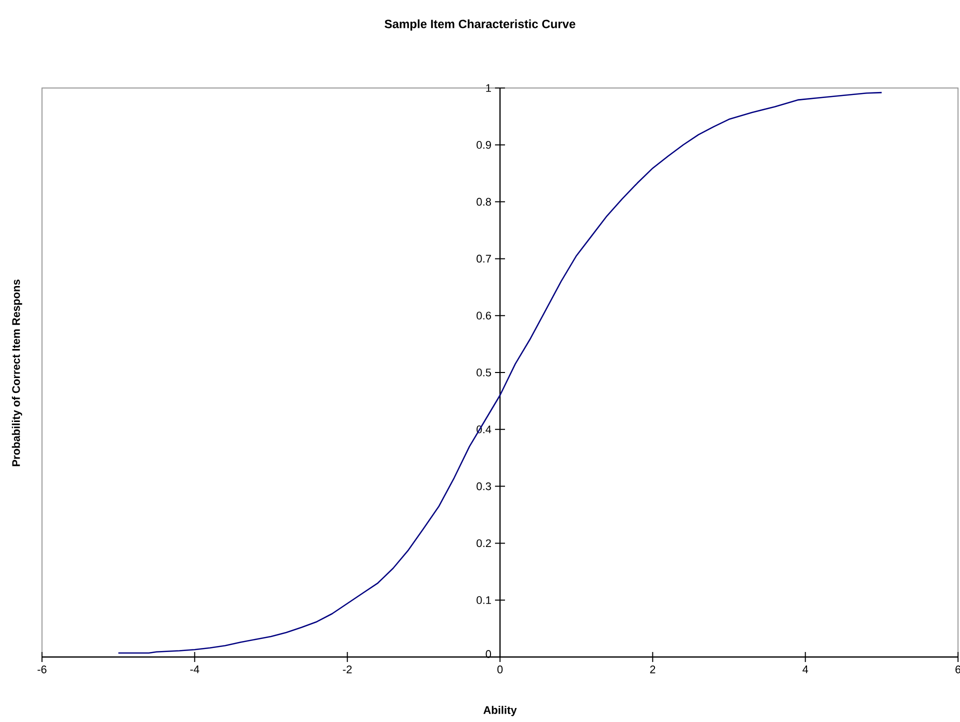 This screenshot has height=722, width=960. Describe the element at coordinates (17, 373) in the screenshot. I see `y-axis-title: Probability of Correct Item Respons` at that location.